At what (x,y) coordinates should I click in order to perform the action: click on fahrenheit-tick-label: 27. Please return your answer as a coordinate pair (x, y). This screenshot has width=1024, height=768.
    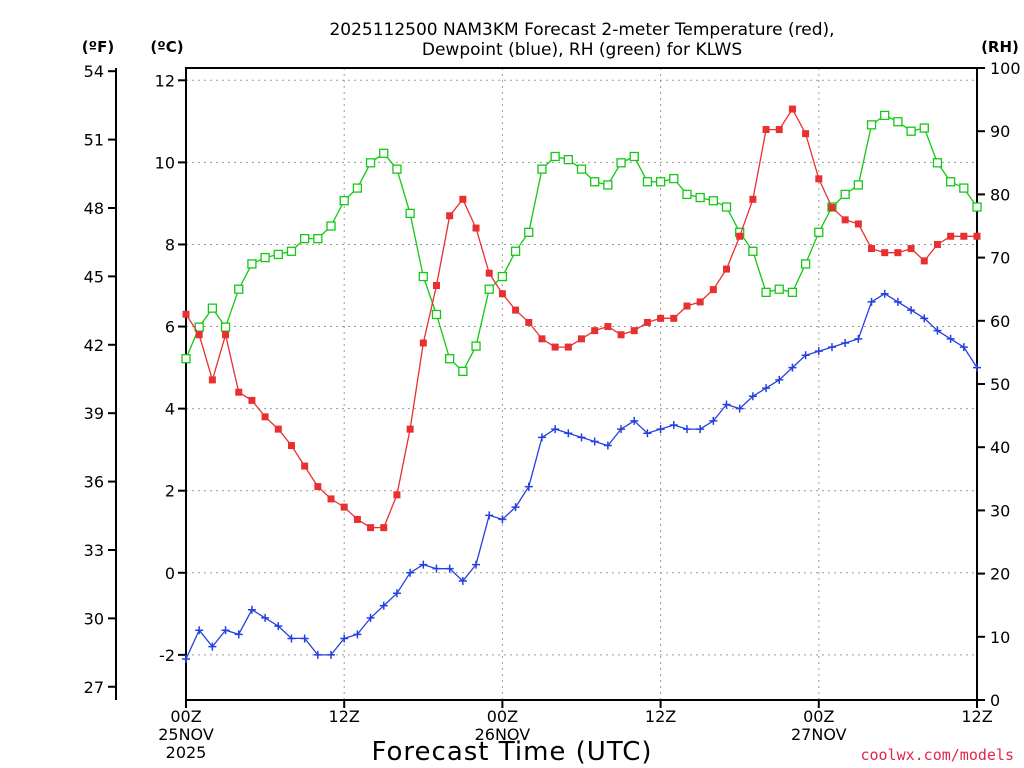
    Looking at the image, I should click on (94, 687).